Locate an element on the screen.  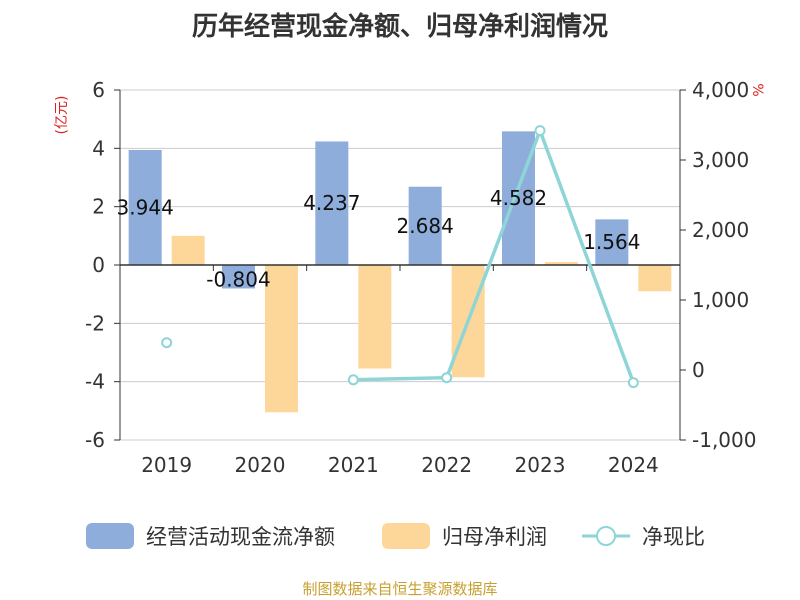
cash-flow-value-label: 3.944 is located at coordinates (145, 207).